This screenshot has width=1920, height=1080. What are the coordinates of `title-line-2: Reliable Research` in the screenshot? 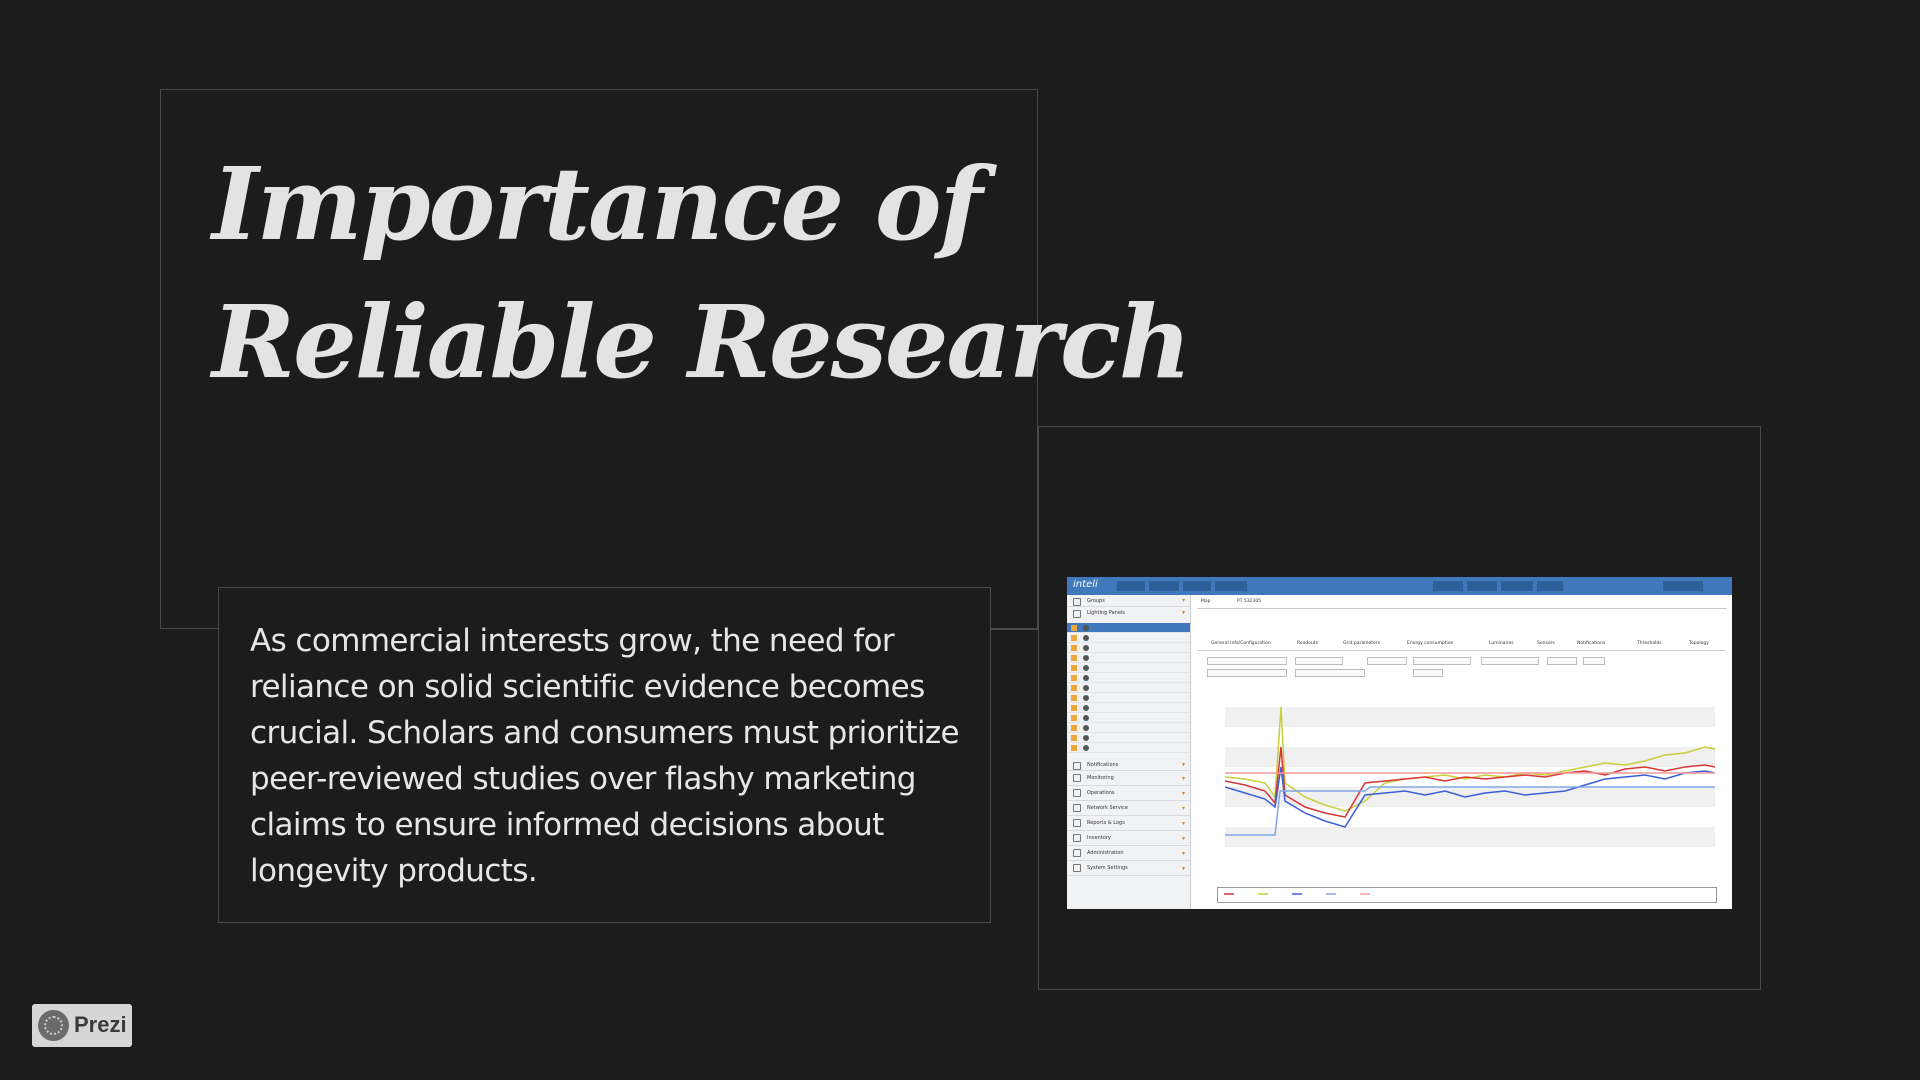 It's located at (702, 342).